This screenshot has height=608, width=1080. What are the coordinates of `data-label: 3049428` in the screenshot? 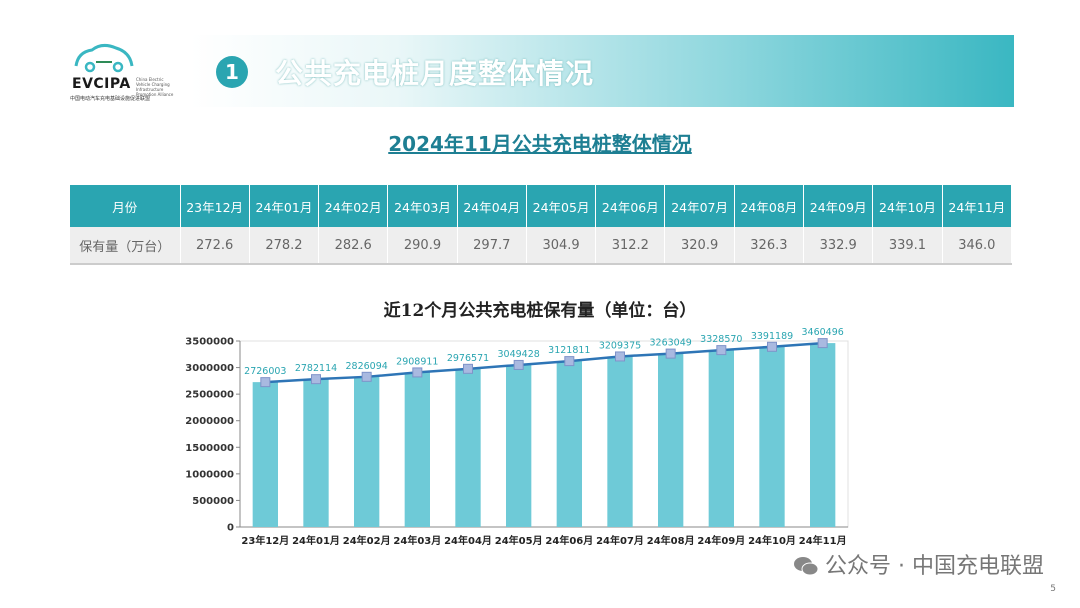 It's located at (519, 354).